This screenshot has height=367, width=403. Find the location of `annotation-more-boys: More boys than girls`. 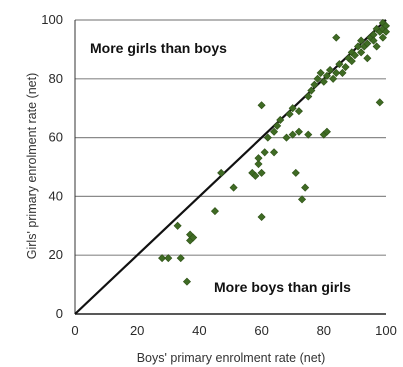

annotation-more-boys: More boys than girls is located at coordinates (282, 287).